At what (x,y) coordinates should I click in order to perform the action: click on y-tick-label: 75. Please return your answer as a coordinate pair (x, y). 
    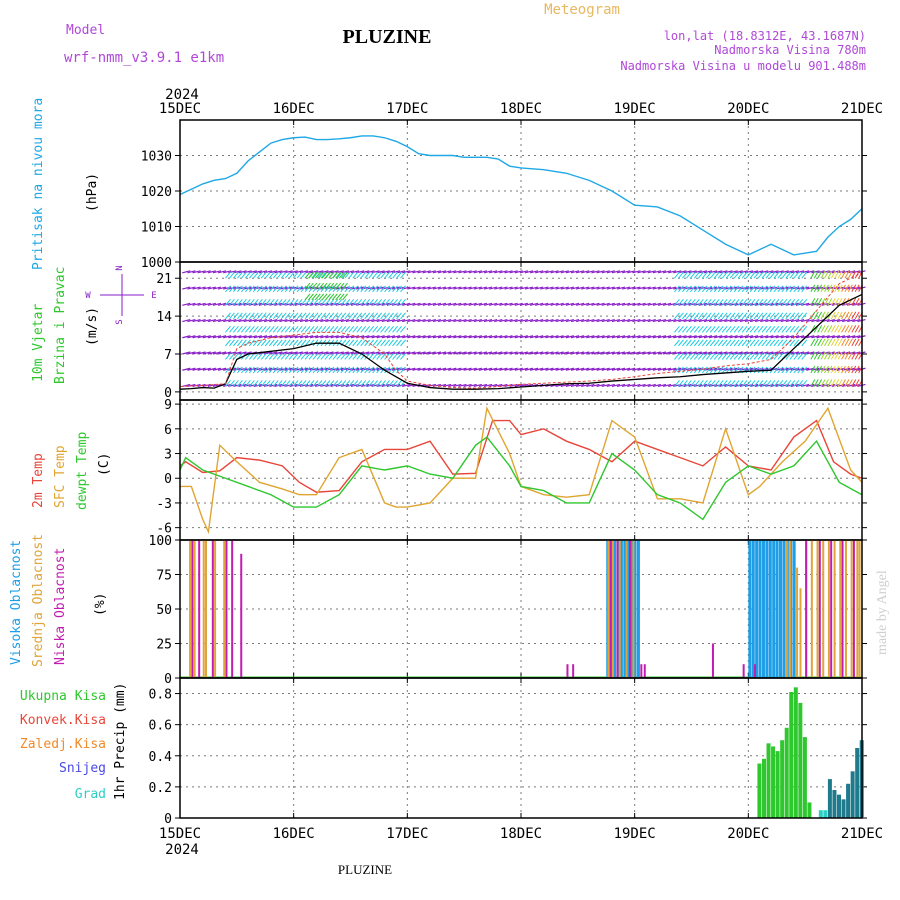
    Looking at the image, I should click on (164, 576).